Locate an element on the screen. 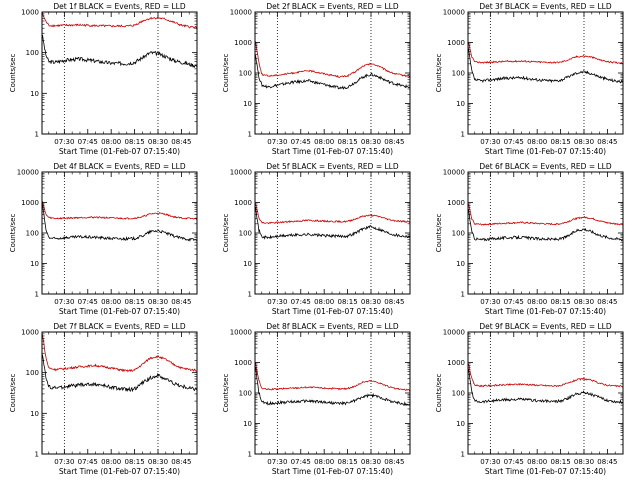 The image size is (640, 480). chart-title: Det 5f BLACK = Events, RED = LLD is located at coordinates (332, 166).